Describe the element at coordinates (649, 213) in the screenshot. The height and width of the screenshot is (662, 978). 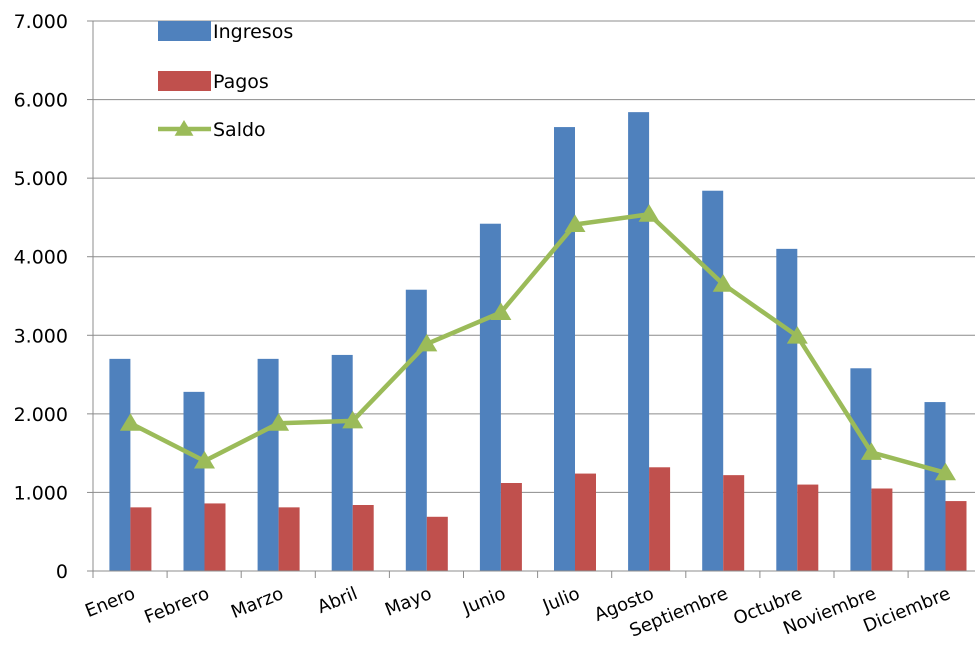
I see `saldo-point-agosto` at that location.